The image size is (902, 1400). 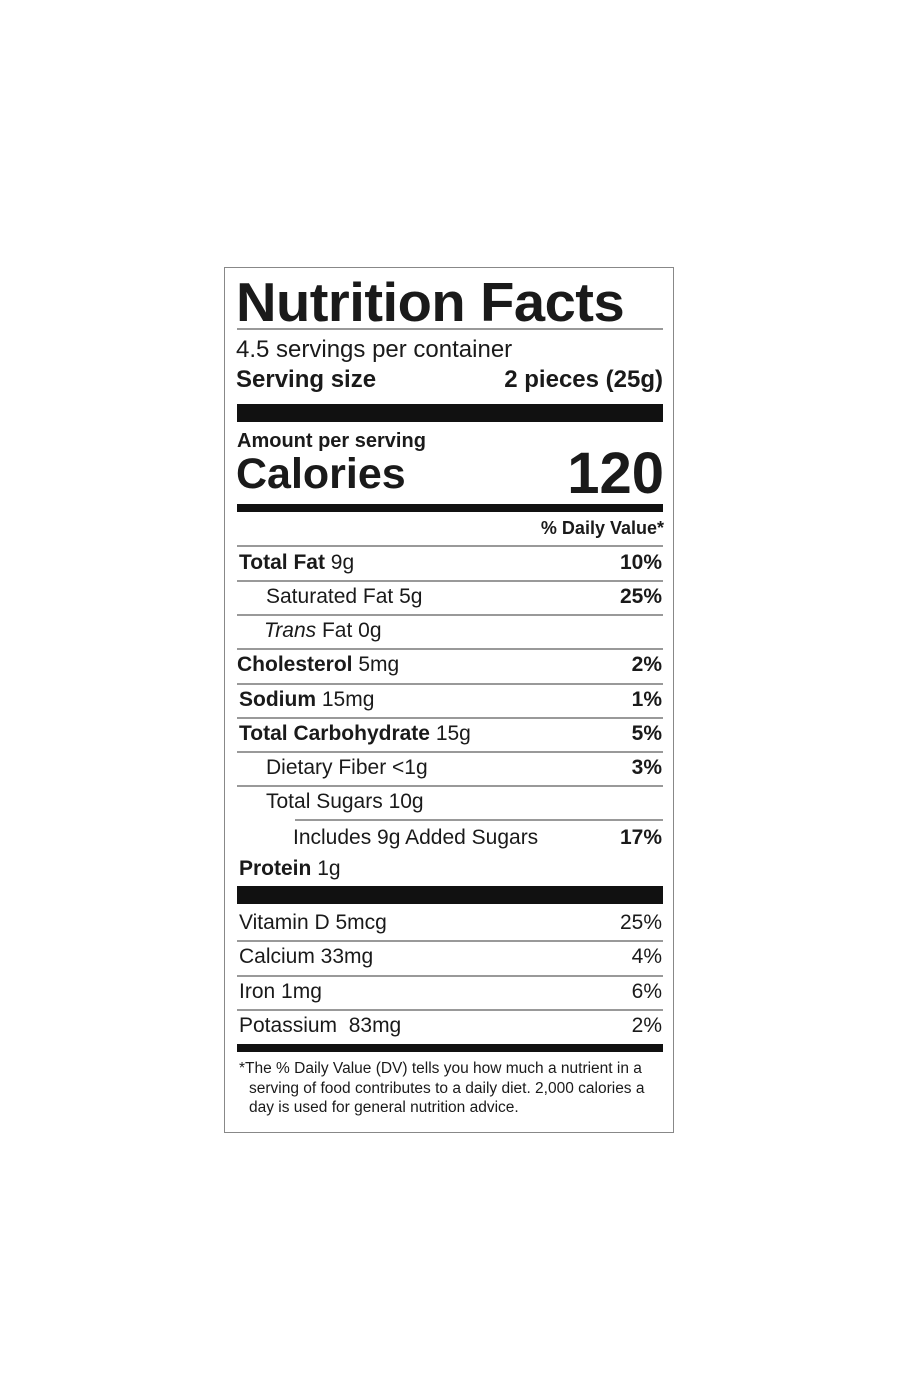 What do you see at coordinates (583, 379) in the screenshot?
I see `serving-size-value: 2 pieces (25g)` at bounding box center [583, 379].